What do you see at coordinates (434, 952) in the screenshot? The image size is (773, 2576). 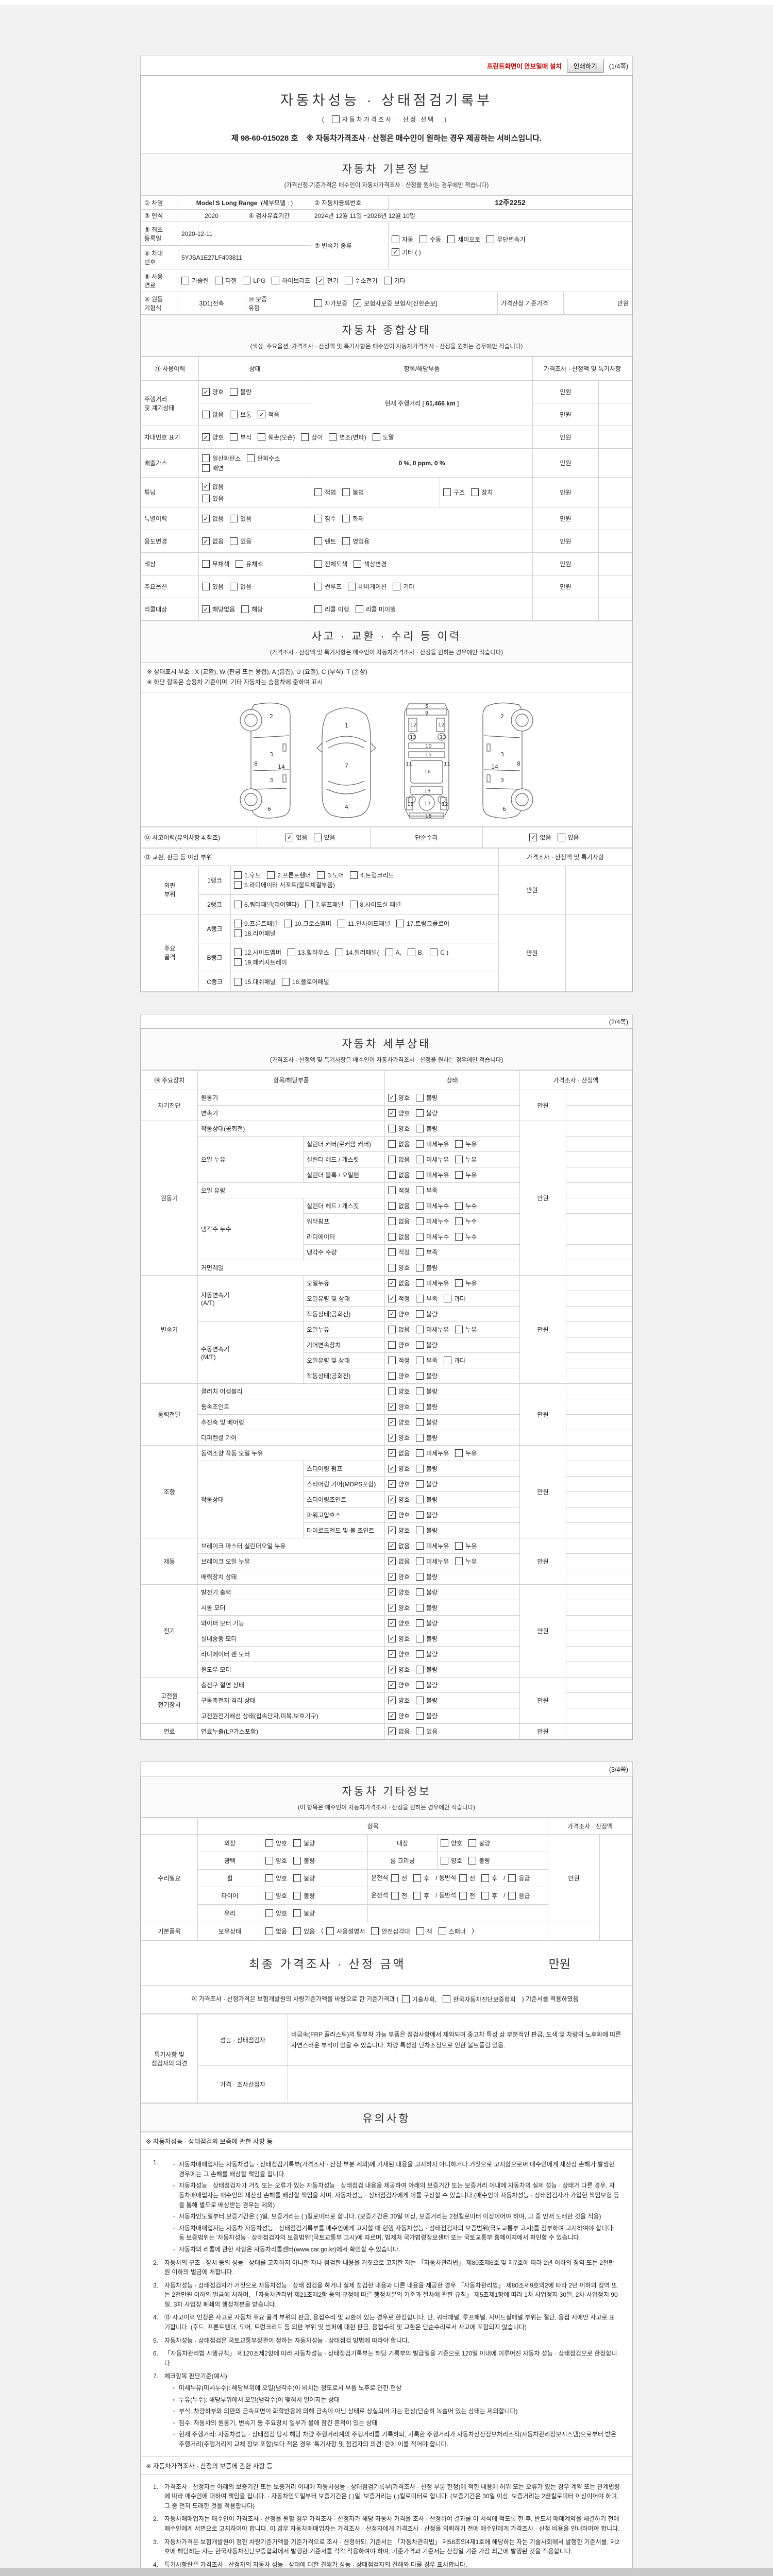 I see `checkbox-C )` at bounding box center [434, 952].